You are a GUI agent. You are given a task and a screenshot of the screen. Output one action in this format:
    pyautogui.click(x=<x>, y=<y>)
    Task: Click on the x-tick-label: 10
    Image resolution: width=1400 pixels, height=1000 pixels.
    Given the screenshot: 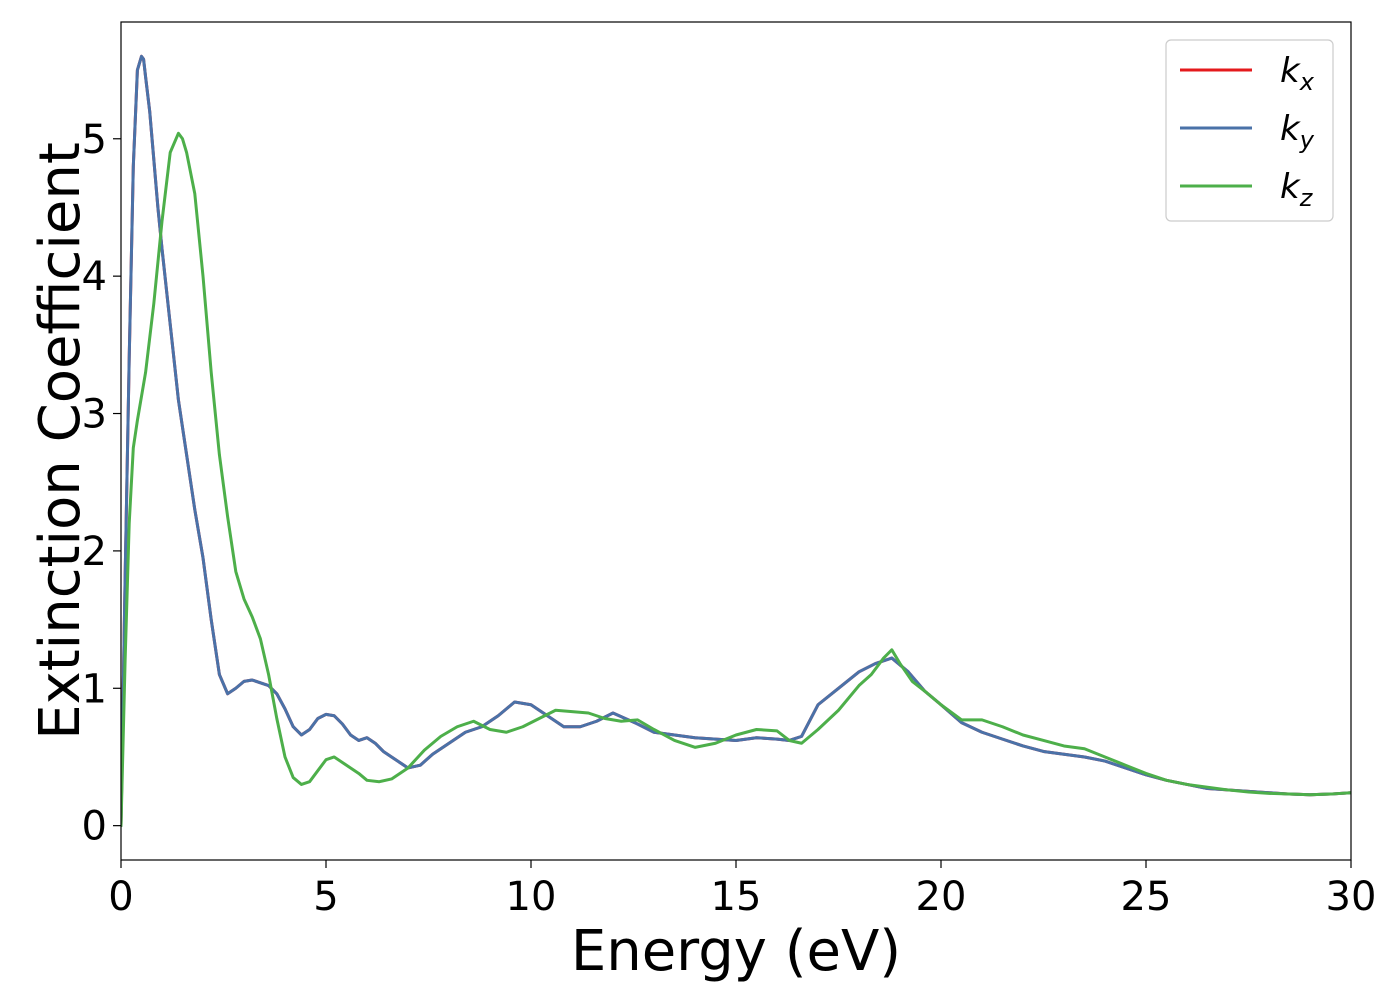 What is the action you would take?
    pyautogui.click(x=531, y=897)
    